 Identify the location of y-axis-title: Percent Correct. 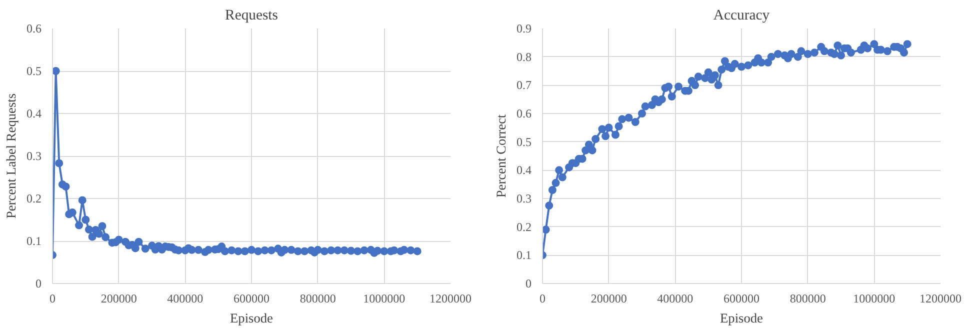
(501, 156).